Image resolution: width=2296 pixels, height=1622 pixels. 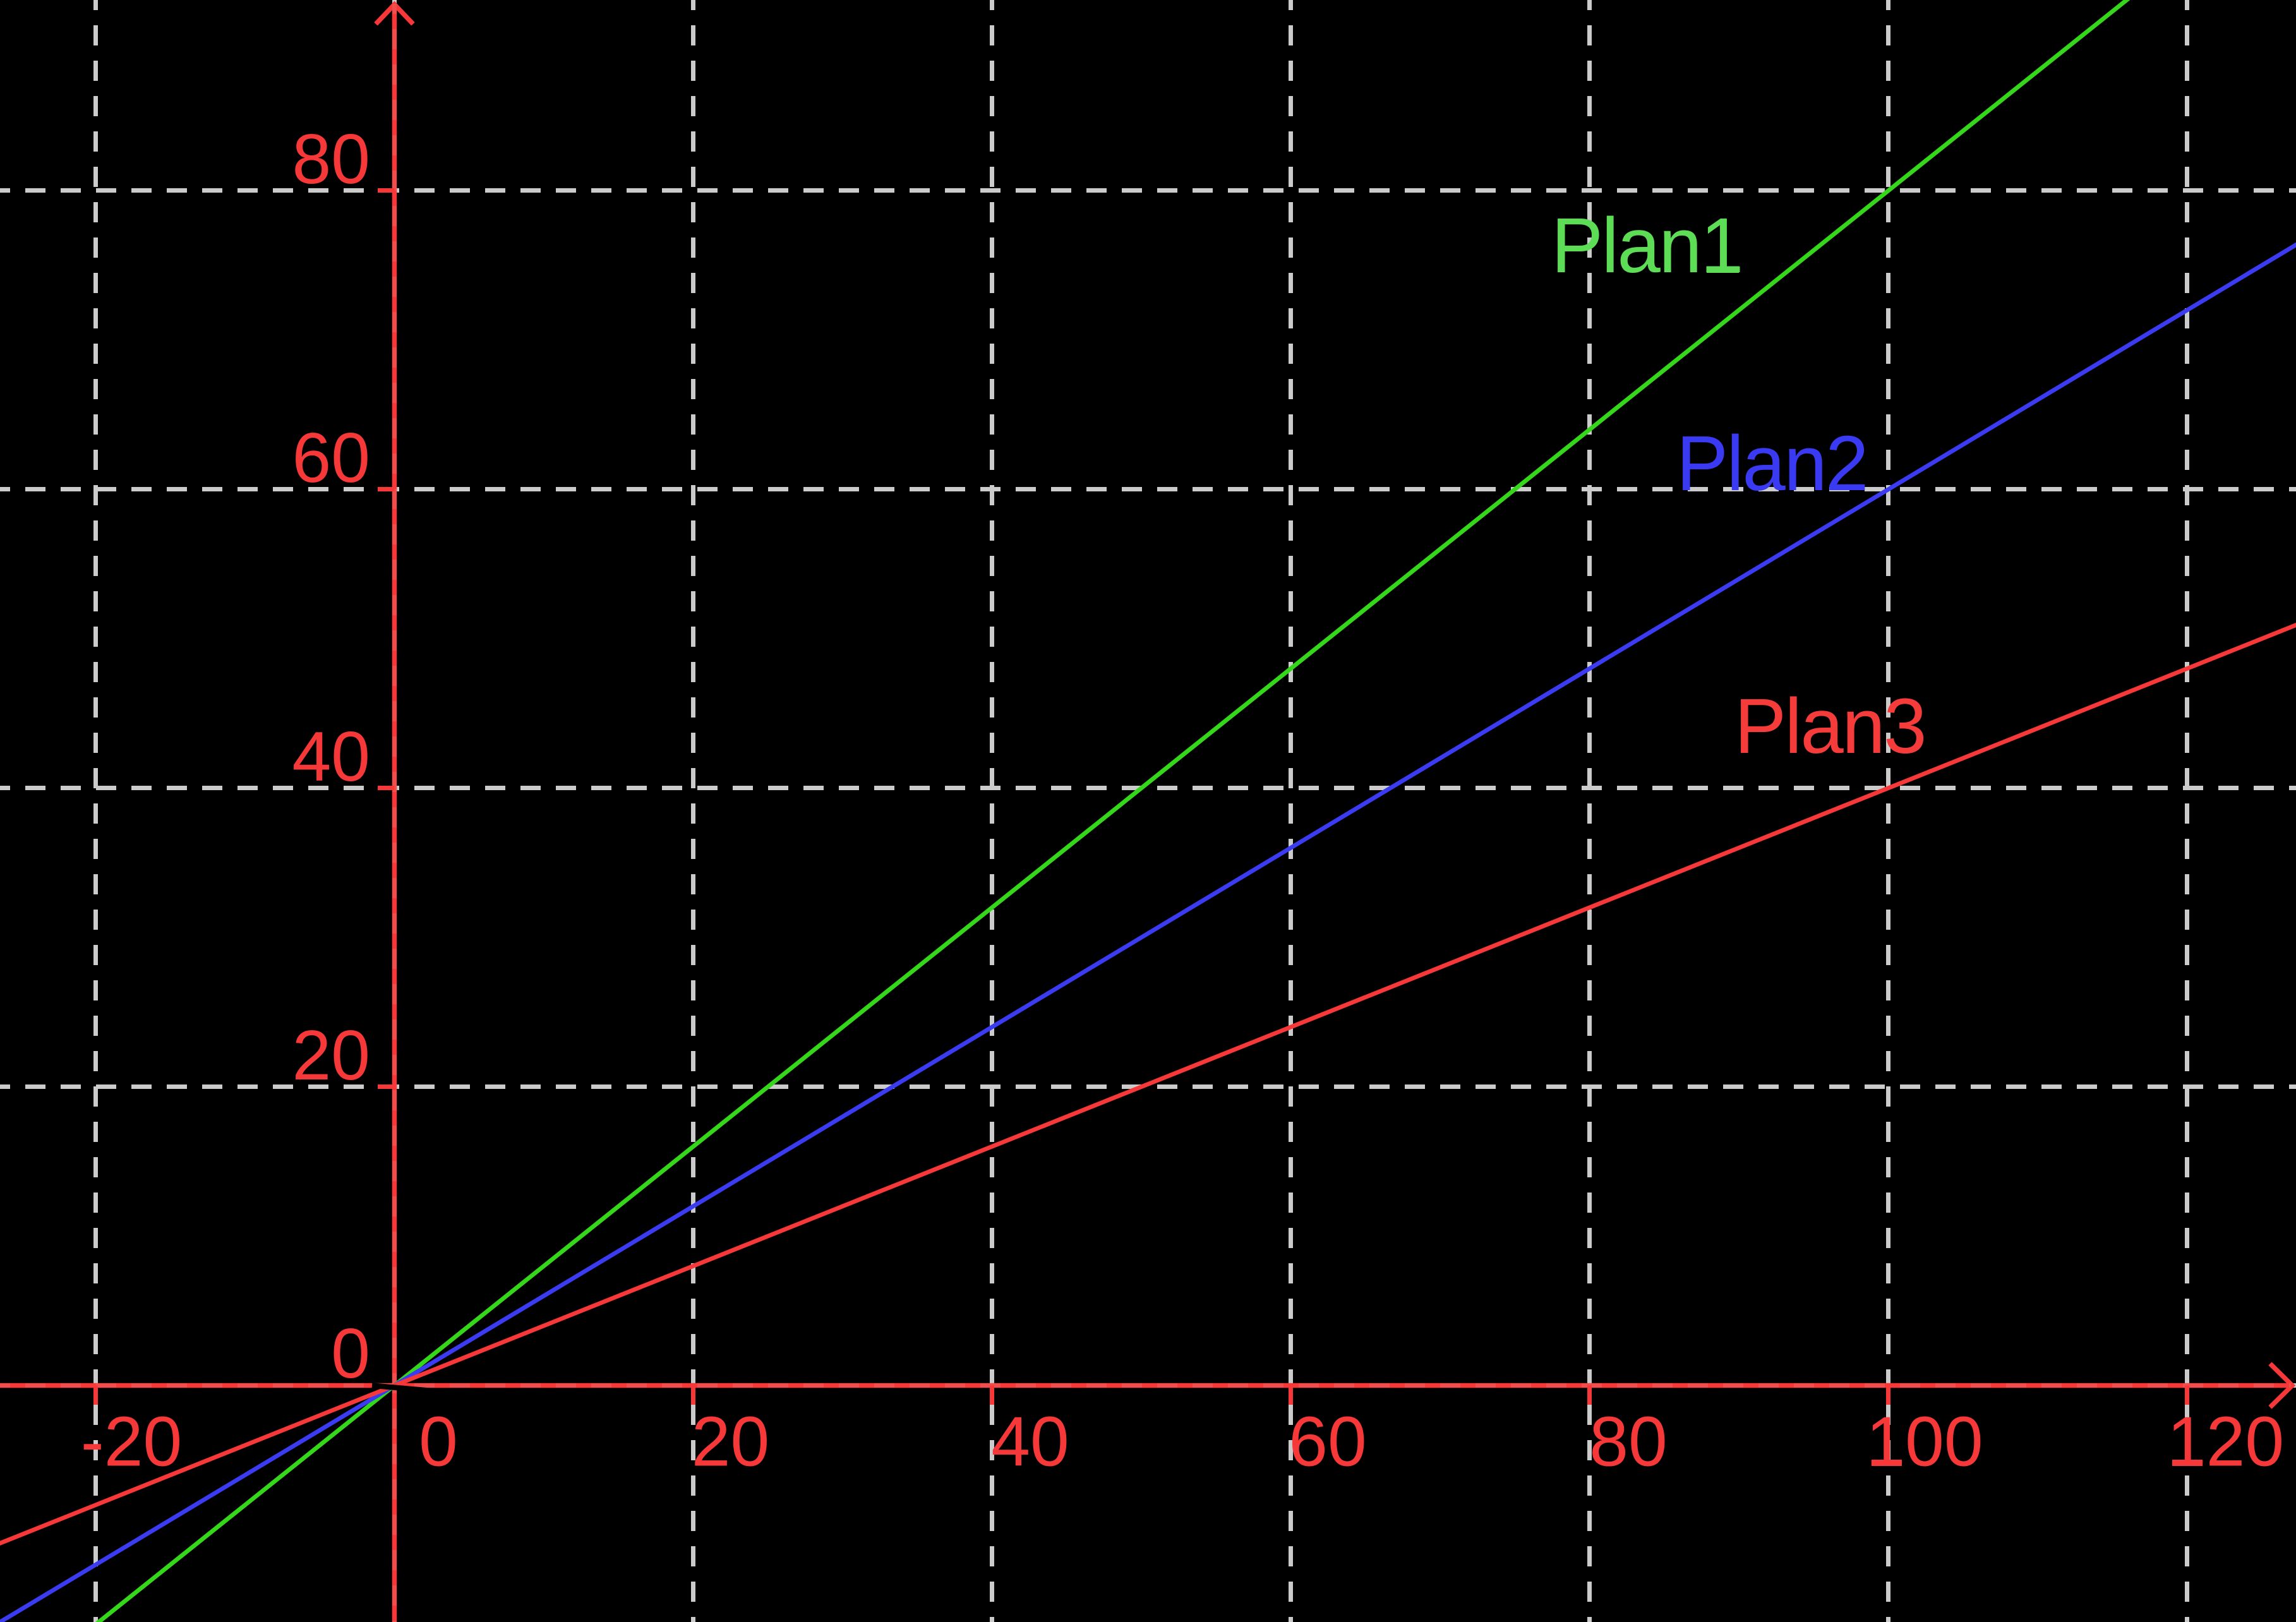 I want to click on svg-text: Plan2, so click(x=1771, y=464).